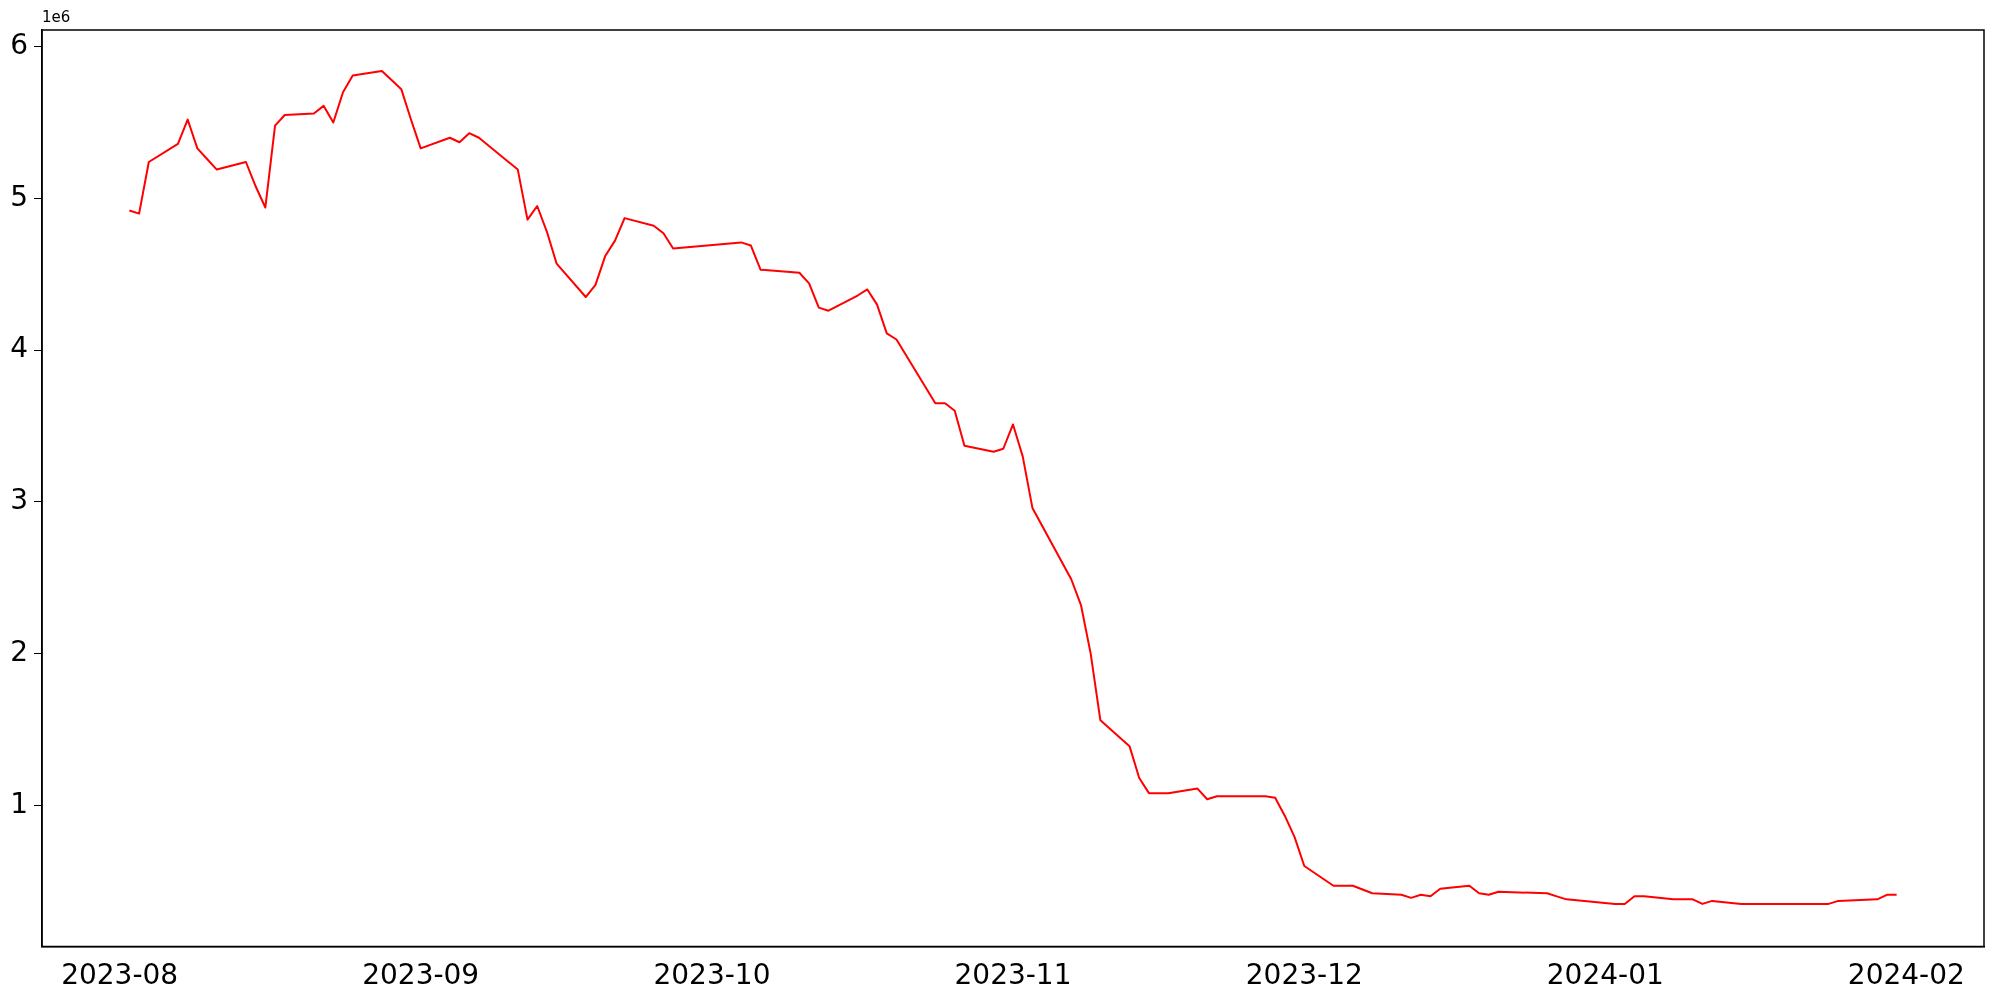 The height and width of the screenshot is (1000, 2000). What do you see at coordinates (1304, 975) in the screenshot?
I see `x-tick-label: 2023-12` at bounding box center [1304, 975].